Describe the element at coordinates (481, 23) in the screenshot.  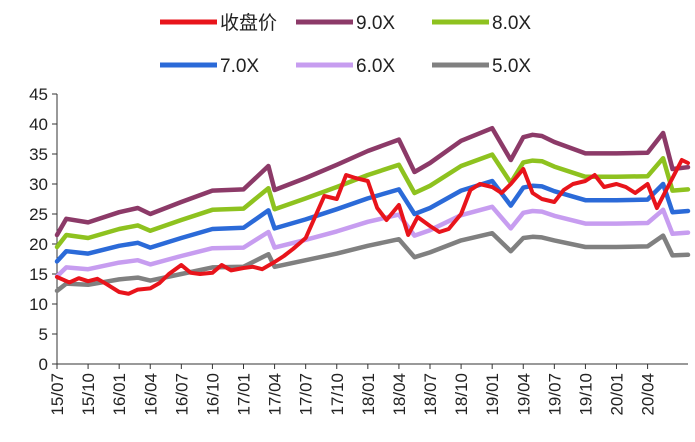
I see `legend-item: 8.0X` at that location.